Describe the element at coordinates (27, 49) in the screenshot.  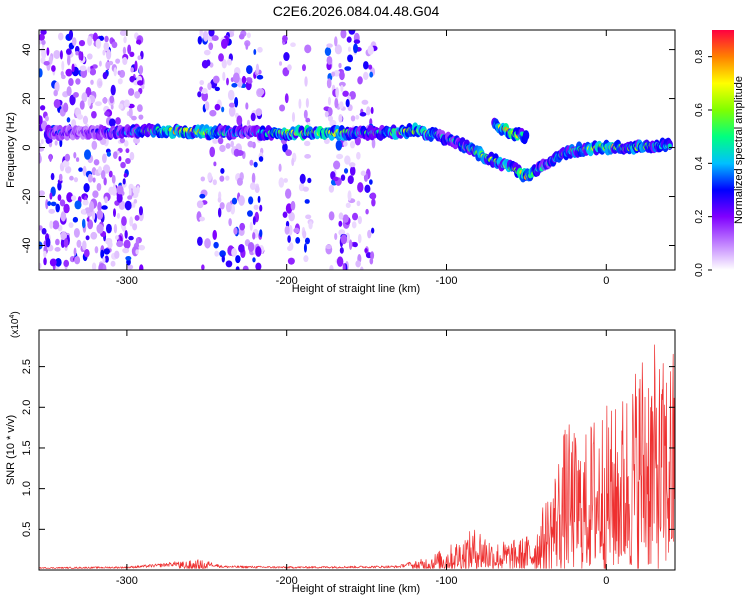
I see `top-y-tick-label-4: 40` at that location.